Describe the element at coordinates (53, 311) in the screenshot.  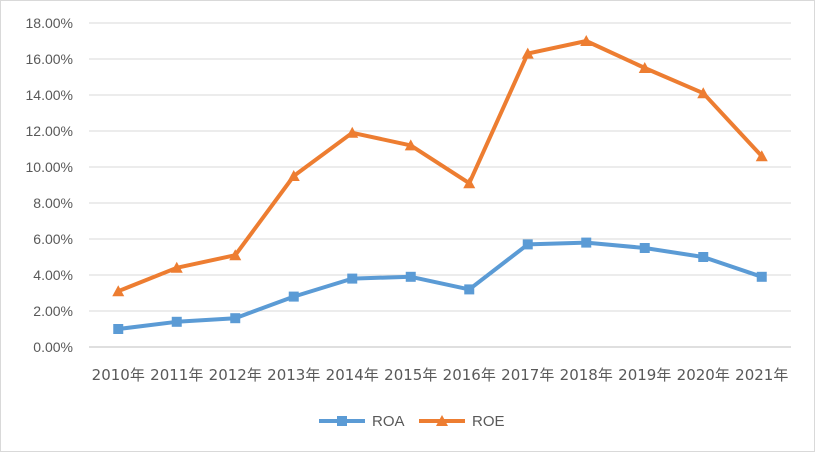
I see `y-tick-label: 2.00%` at that location.